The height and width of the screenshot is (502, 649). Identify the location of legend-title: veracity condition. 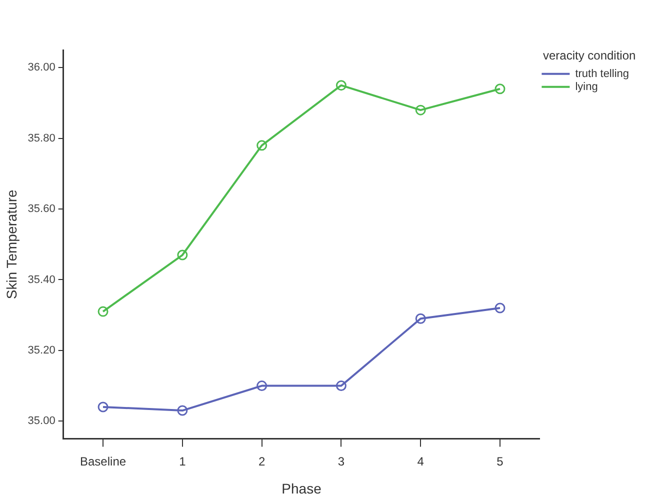
(589, 55).